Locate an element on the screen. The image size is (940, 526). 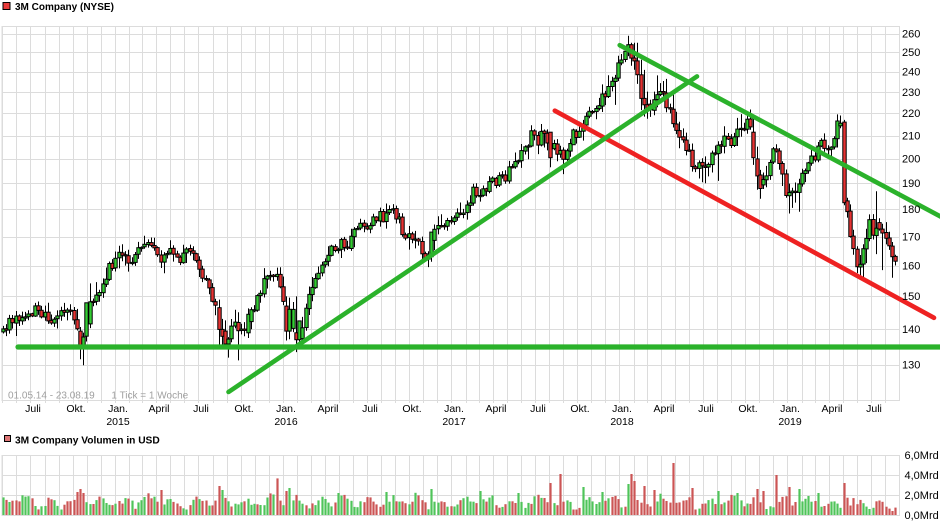
svg-text: 2019 is located at coordinates (790, 422).